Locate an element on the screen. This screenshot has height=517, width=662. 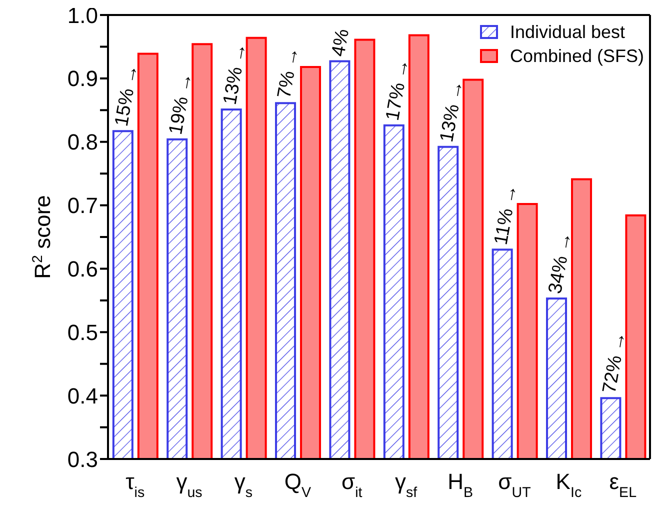
y-tick-label: 0.4 is located at coordinates (82, 395).